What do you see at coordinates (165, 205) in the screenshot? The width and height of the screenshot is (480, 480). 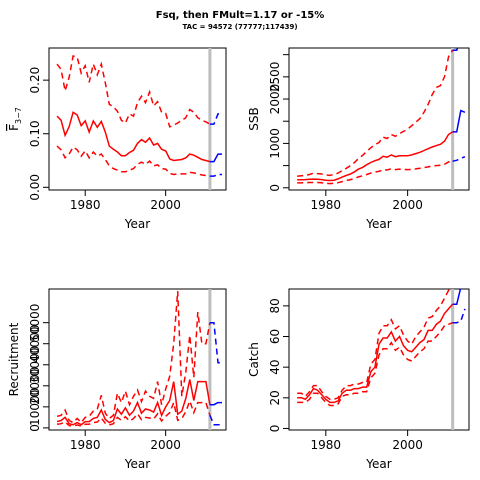 I see `fbar-x-tick-label: 2000` at bounding box center [165, 205].